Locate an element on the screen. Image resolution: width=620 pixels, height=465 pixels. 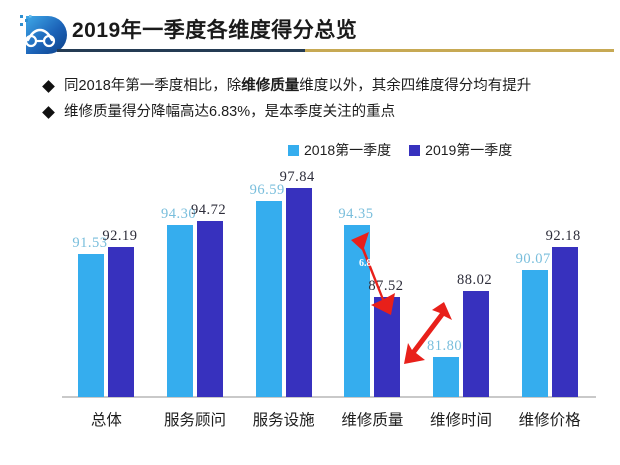
bar-value-label: 94.30 is located at coordinates (179, 214).